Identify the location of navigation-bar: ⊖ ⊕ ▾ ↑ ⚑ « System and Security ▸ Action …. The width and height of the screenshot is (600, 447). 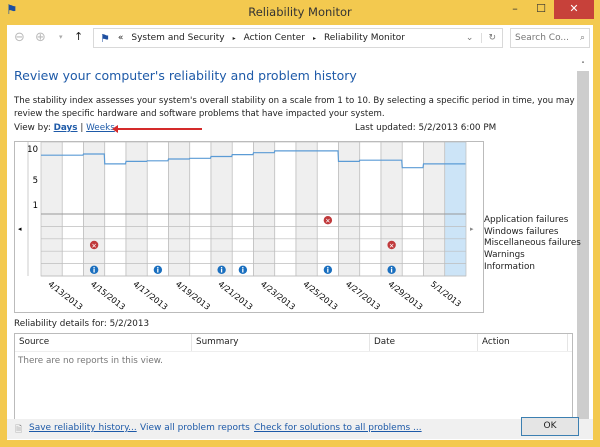
(300, 39).